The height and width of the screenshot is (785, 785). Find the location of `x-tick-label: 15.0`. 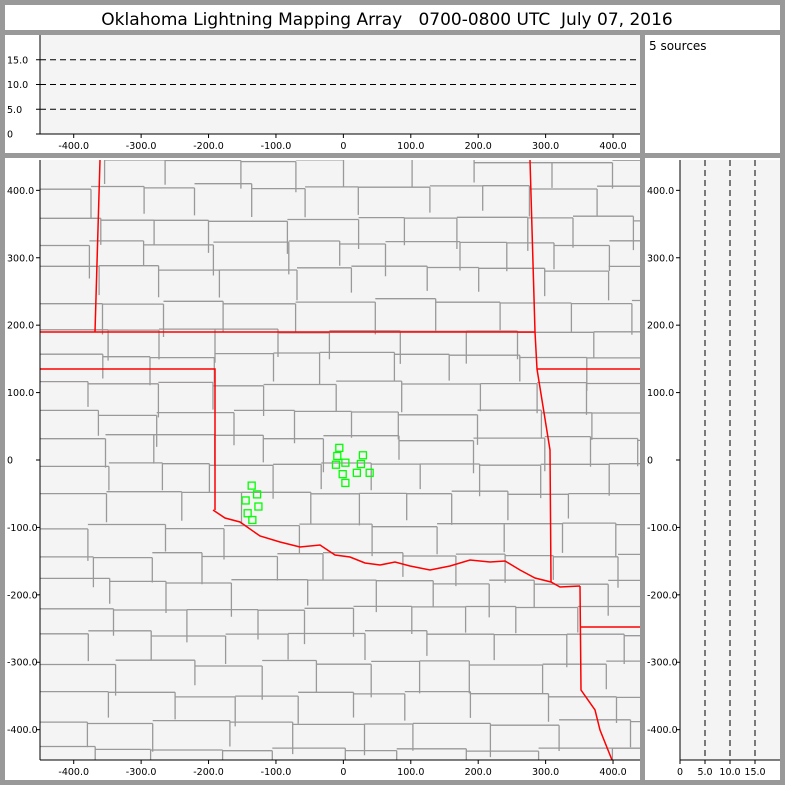

x-tick-label: 15.0 is located at coordinates (754, 772).